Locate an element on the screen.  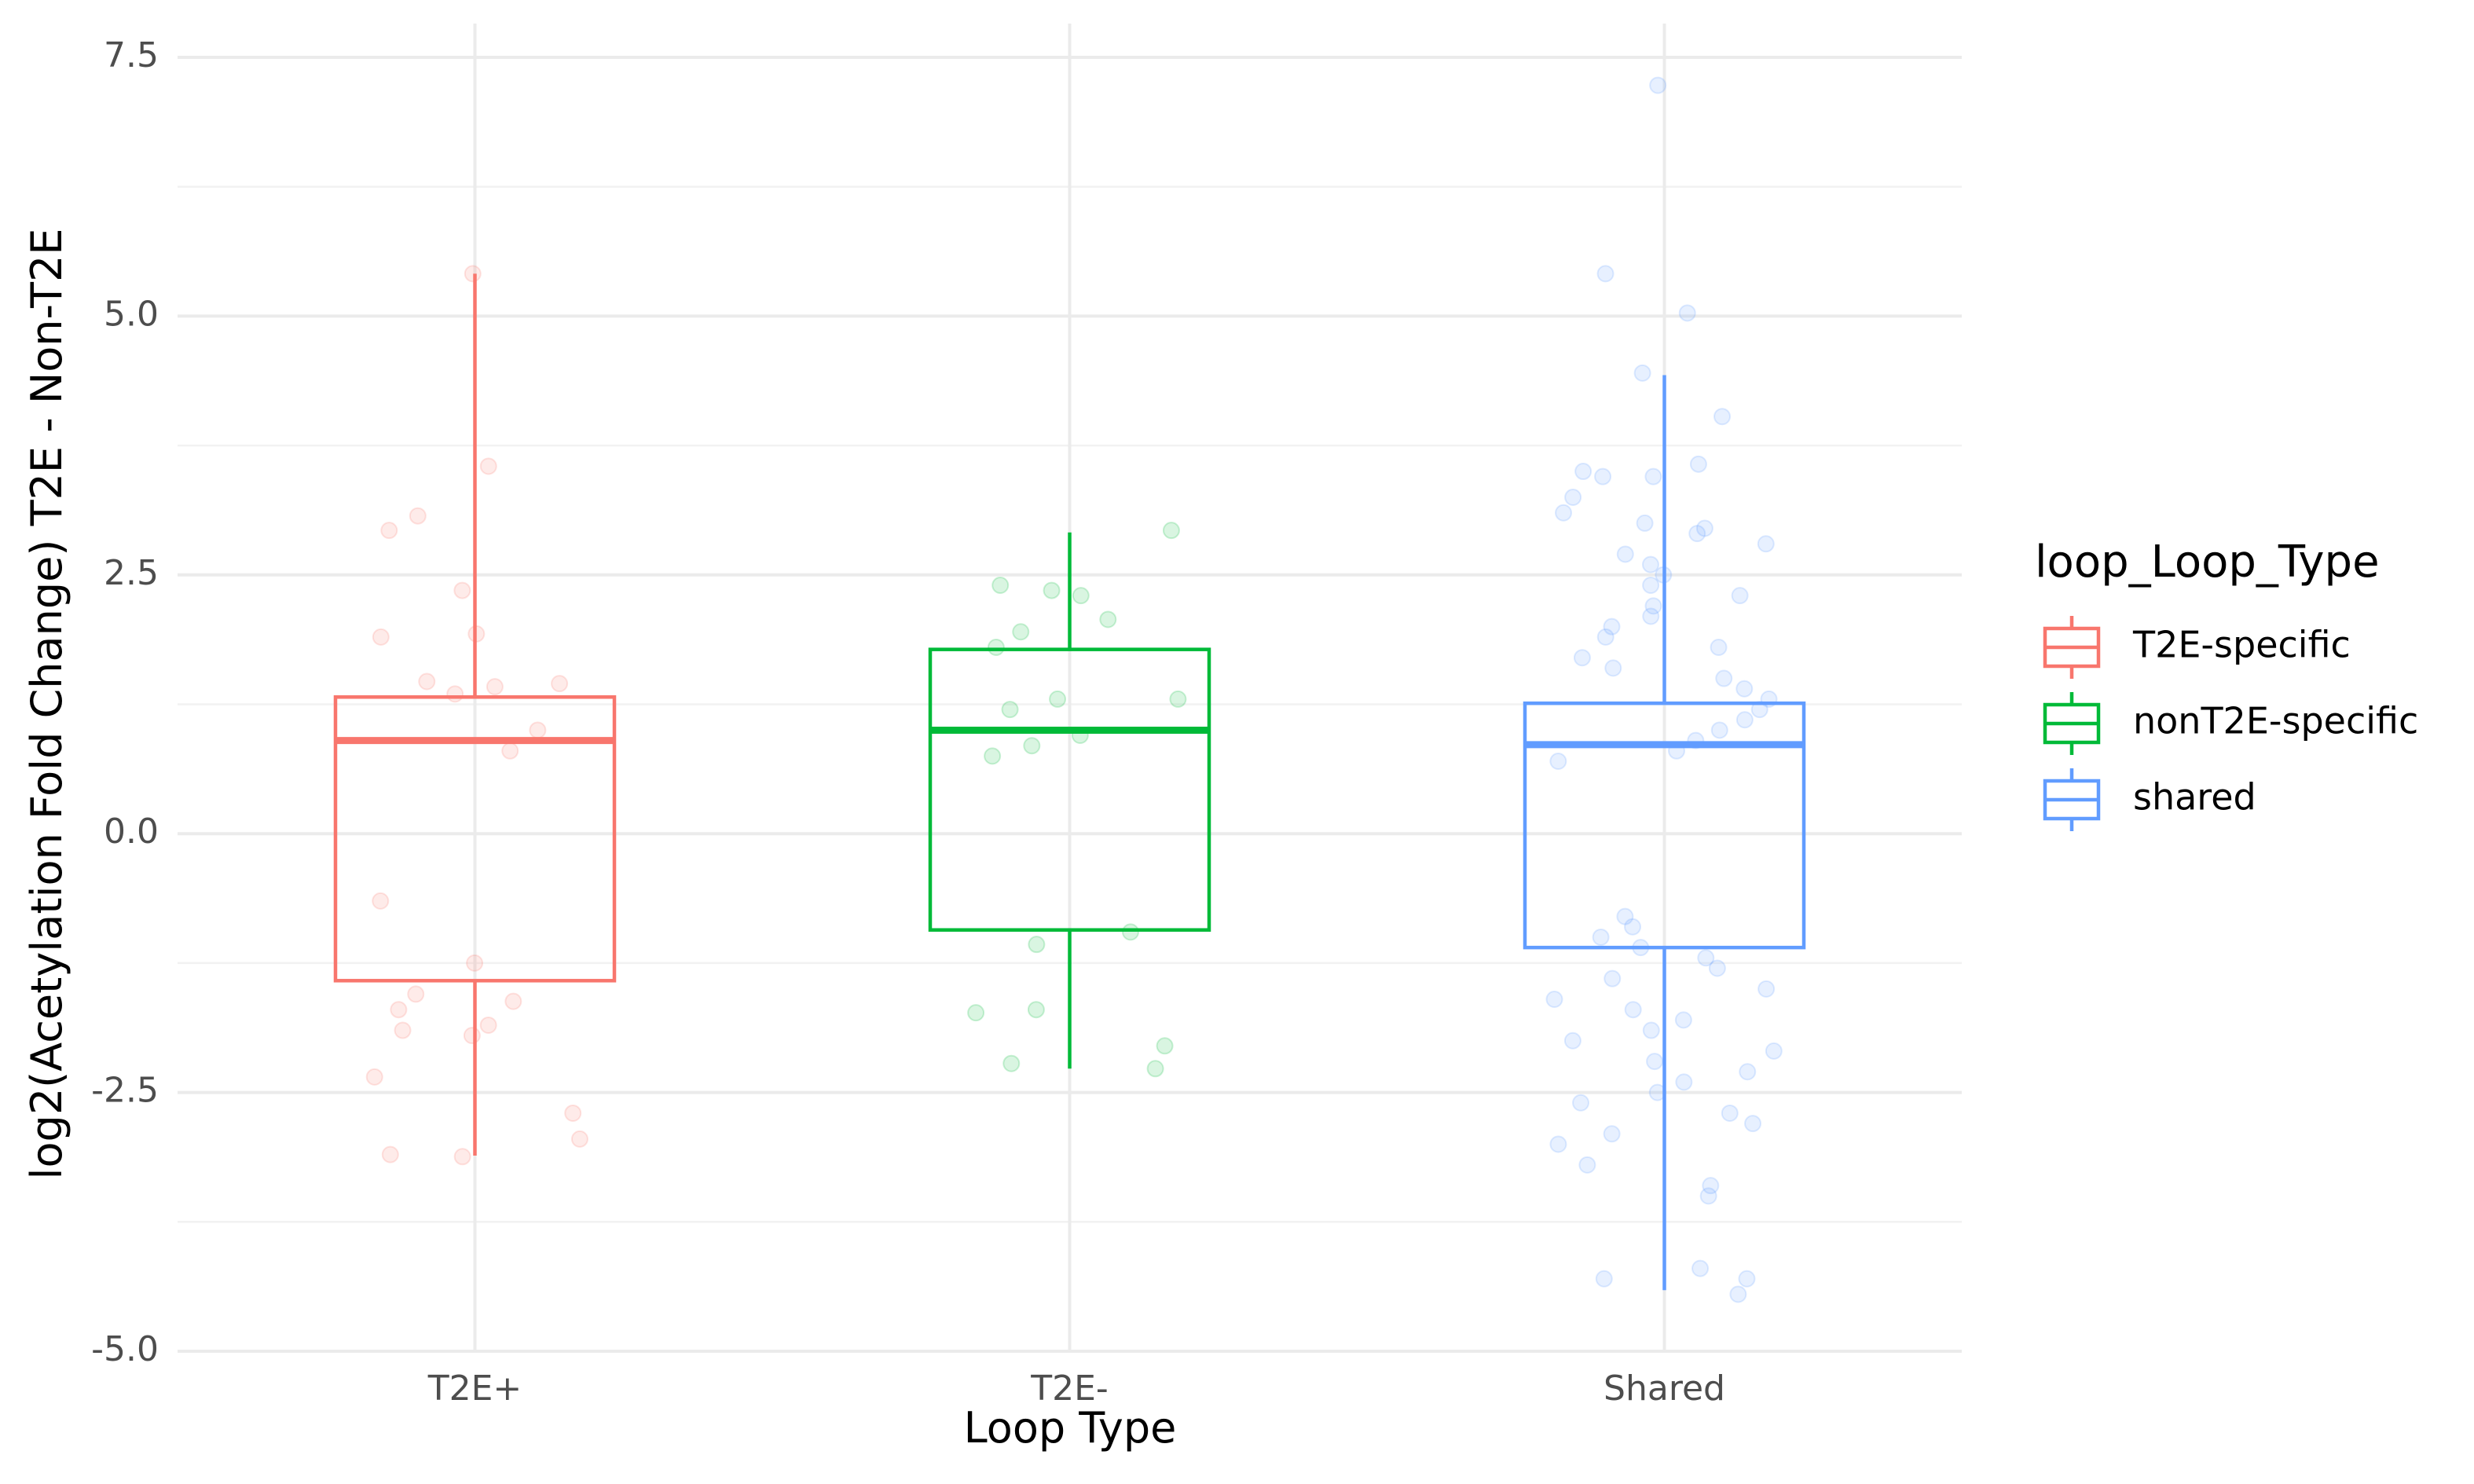
legend-item: shared is located at coordinates (2149, 799).